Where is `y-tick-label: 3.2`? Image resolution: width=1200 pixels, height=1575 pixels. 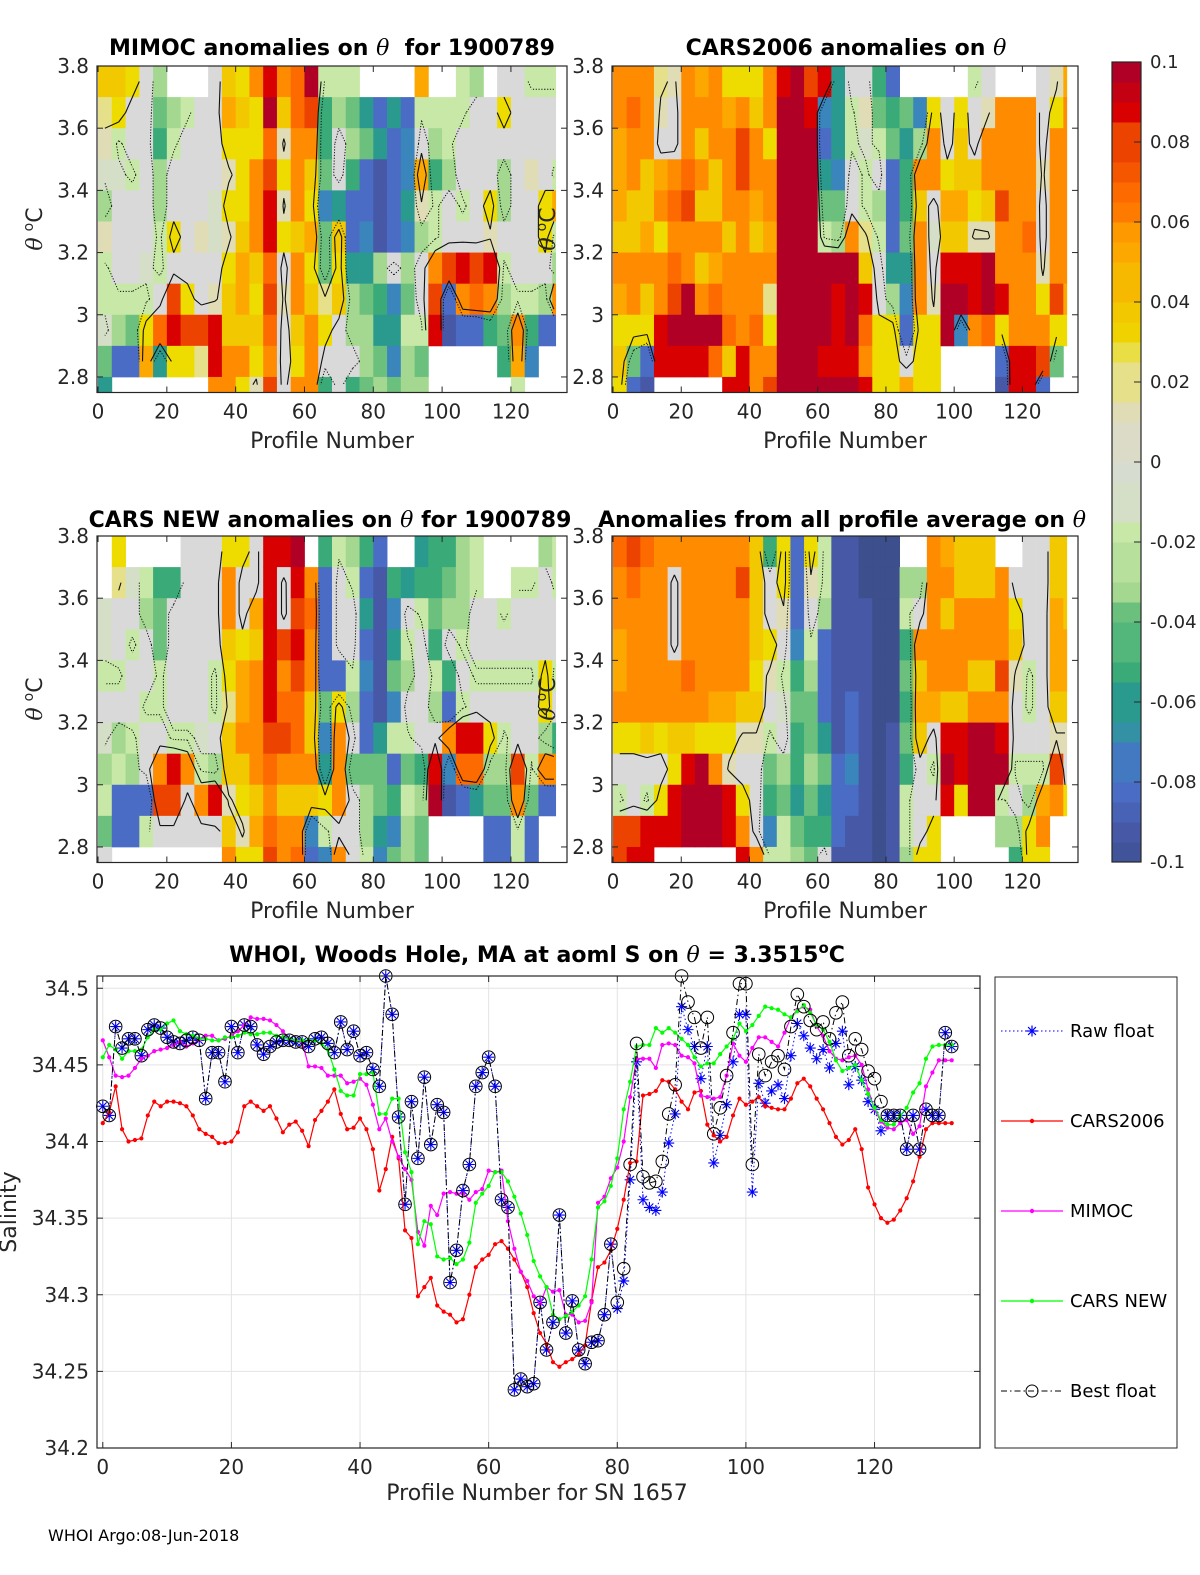 y-tick-label: 3.2 is located at coordinates (588, 723).